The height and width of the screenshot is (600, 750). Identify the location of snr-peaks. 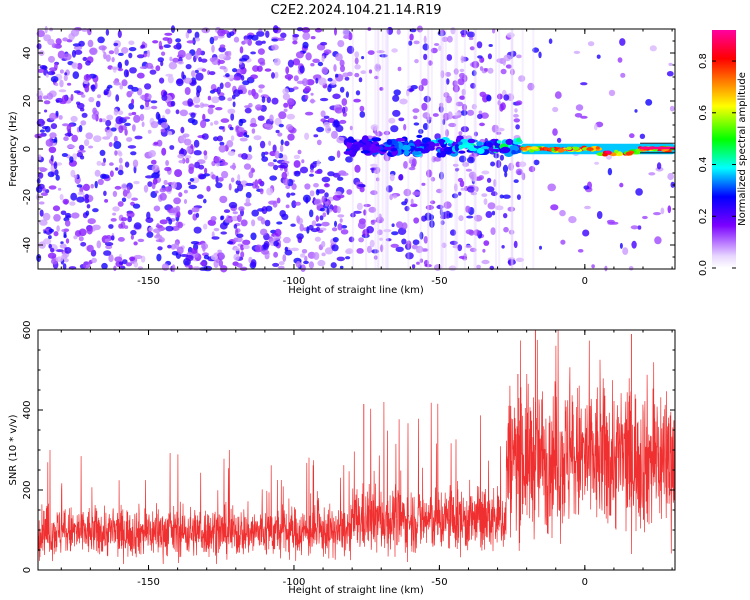
(497, 427).